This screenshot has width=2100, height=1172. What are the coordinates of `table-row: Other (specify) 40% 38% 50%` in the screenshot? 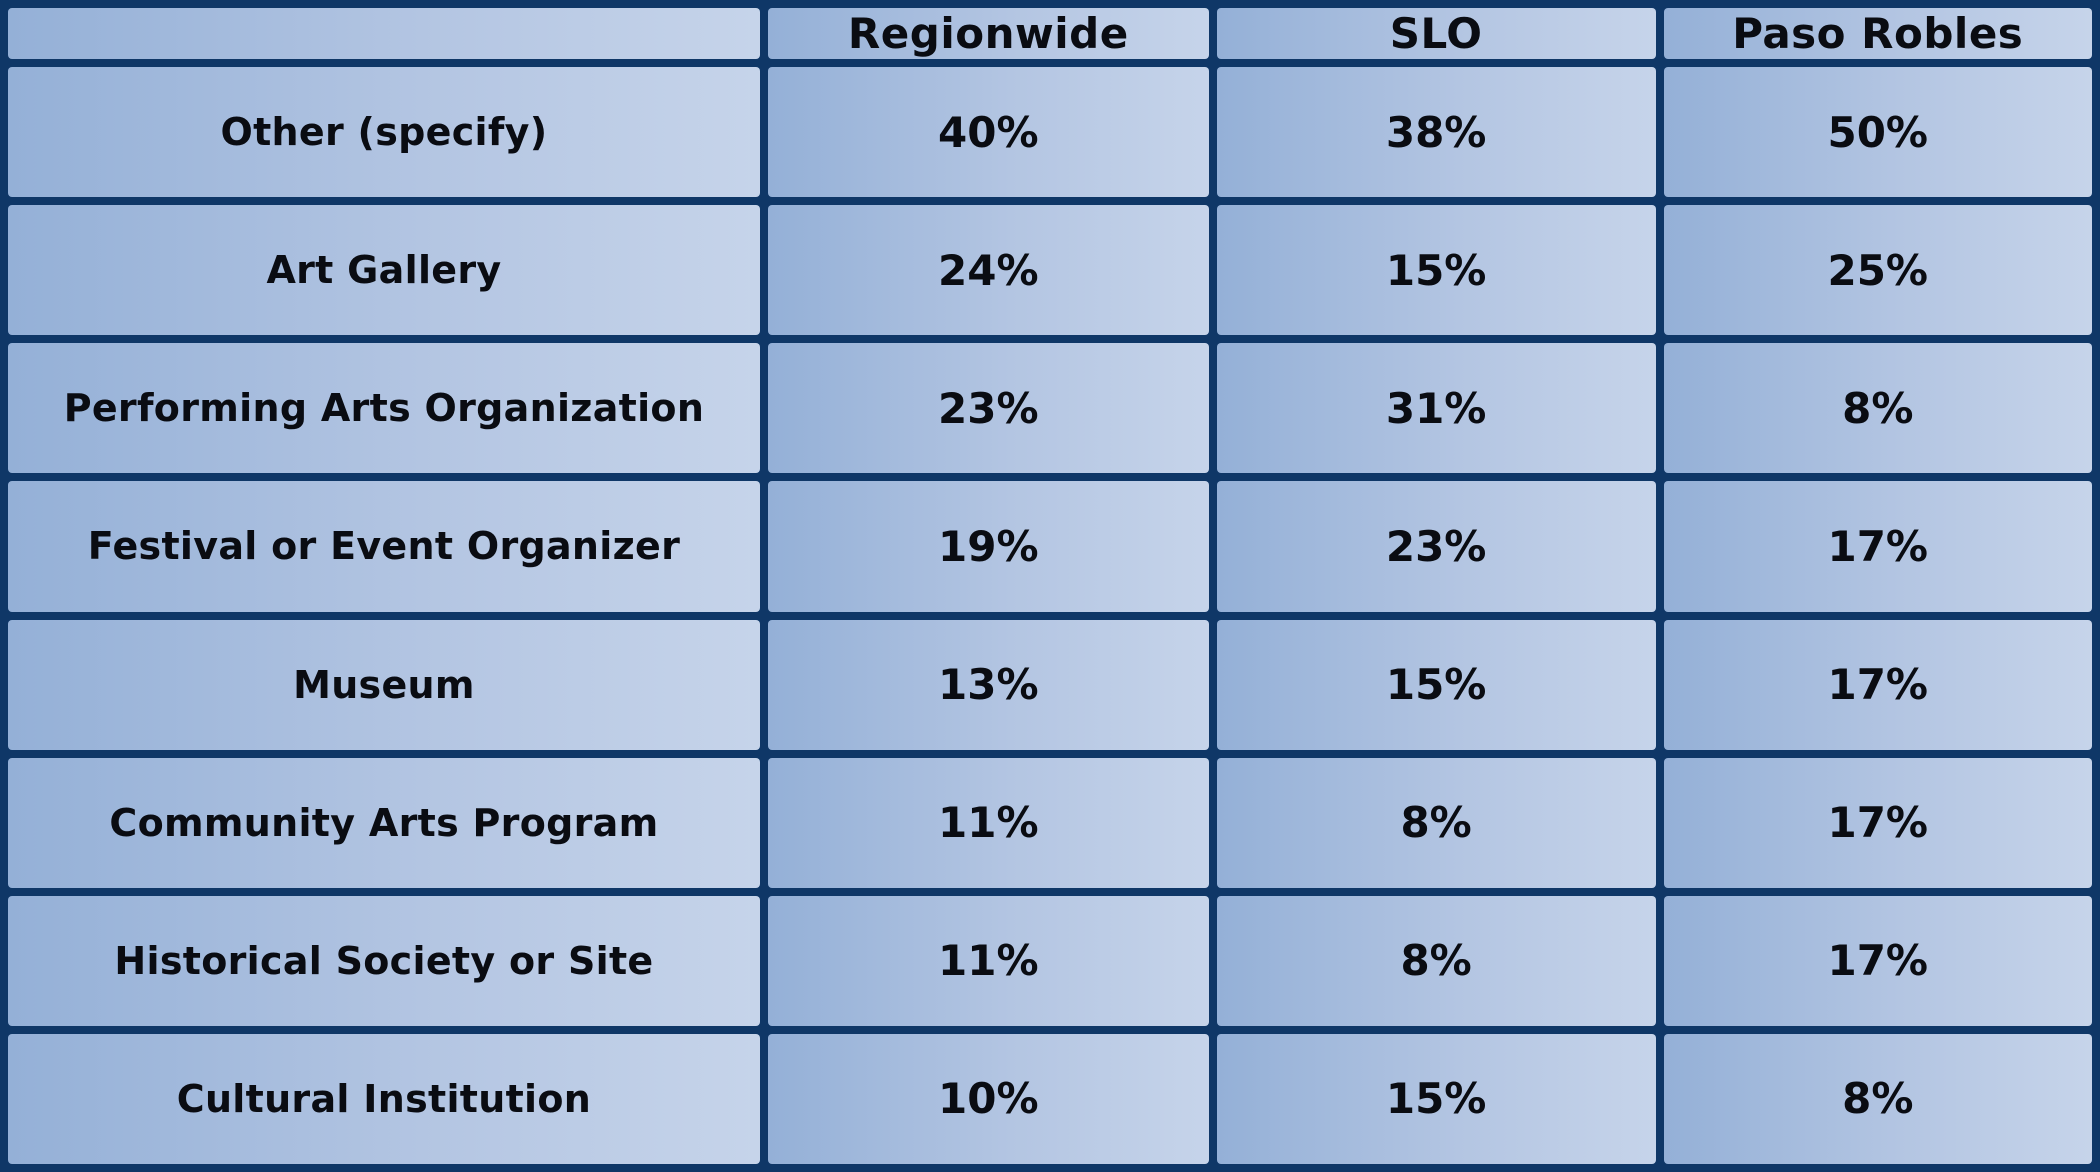 It's located at (1050, 132).